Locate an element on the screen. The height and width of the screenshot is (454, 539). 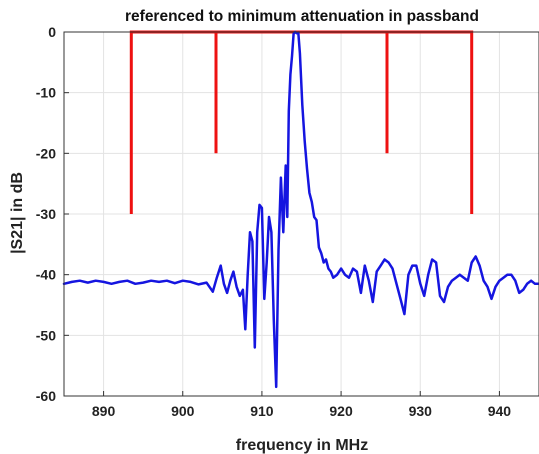
y-tick-label: -50 is located at coordinates (46, 335).